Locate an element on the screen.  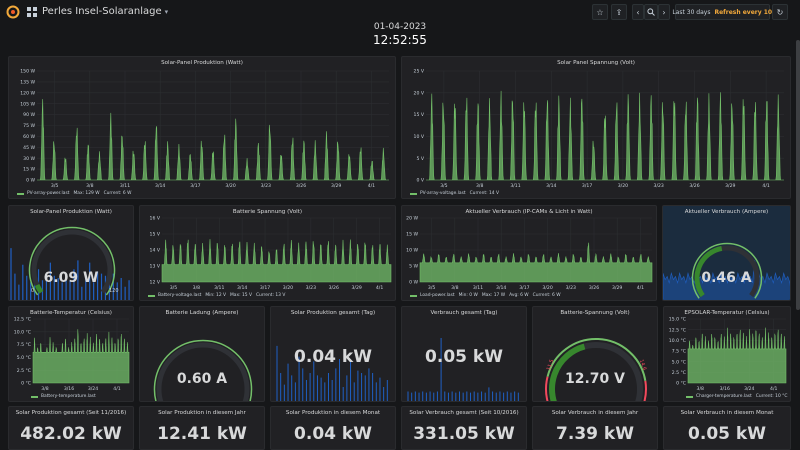
panel-load-current-gauge: Aktueller Verbrauch (Ampere) 0.46 A is located at coordinates (726, 253).